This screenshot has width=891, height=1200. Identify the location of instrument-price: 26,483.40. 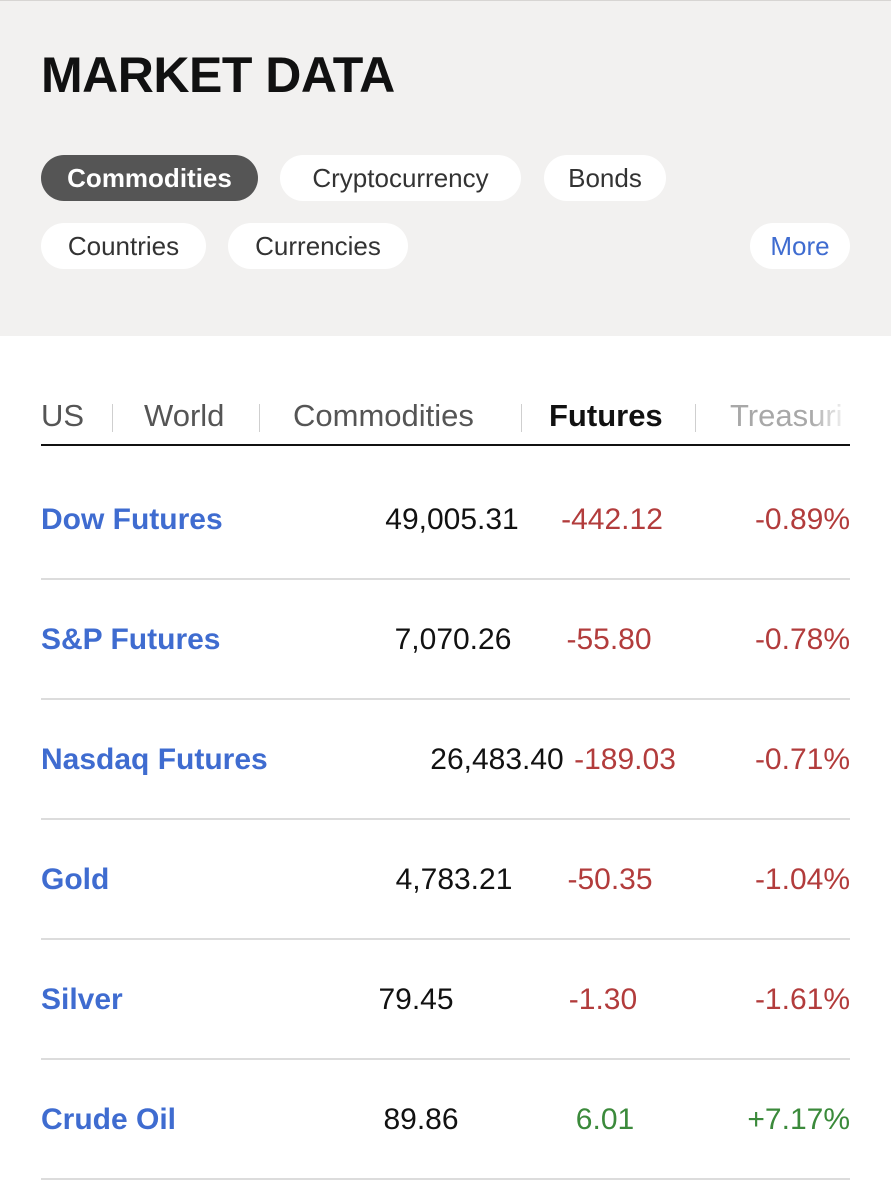
(497, 759).